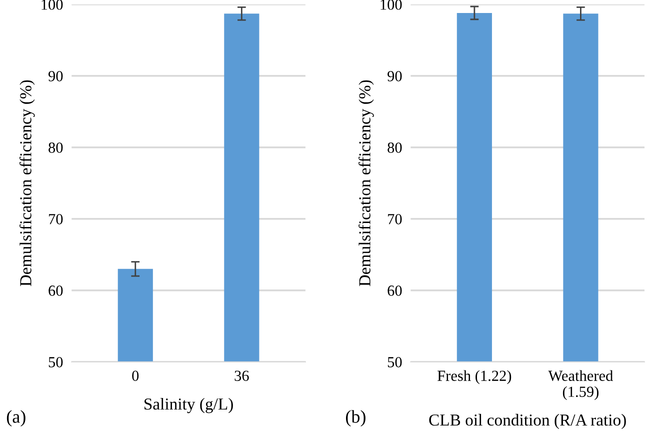  Describe the element at coordinates (188, 406) in the screenshot. I see `x-axis-title: Salinity (g/L)` at that location.